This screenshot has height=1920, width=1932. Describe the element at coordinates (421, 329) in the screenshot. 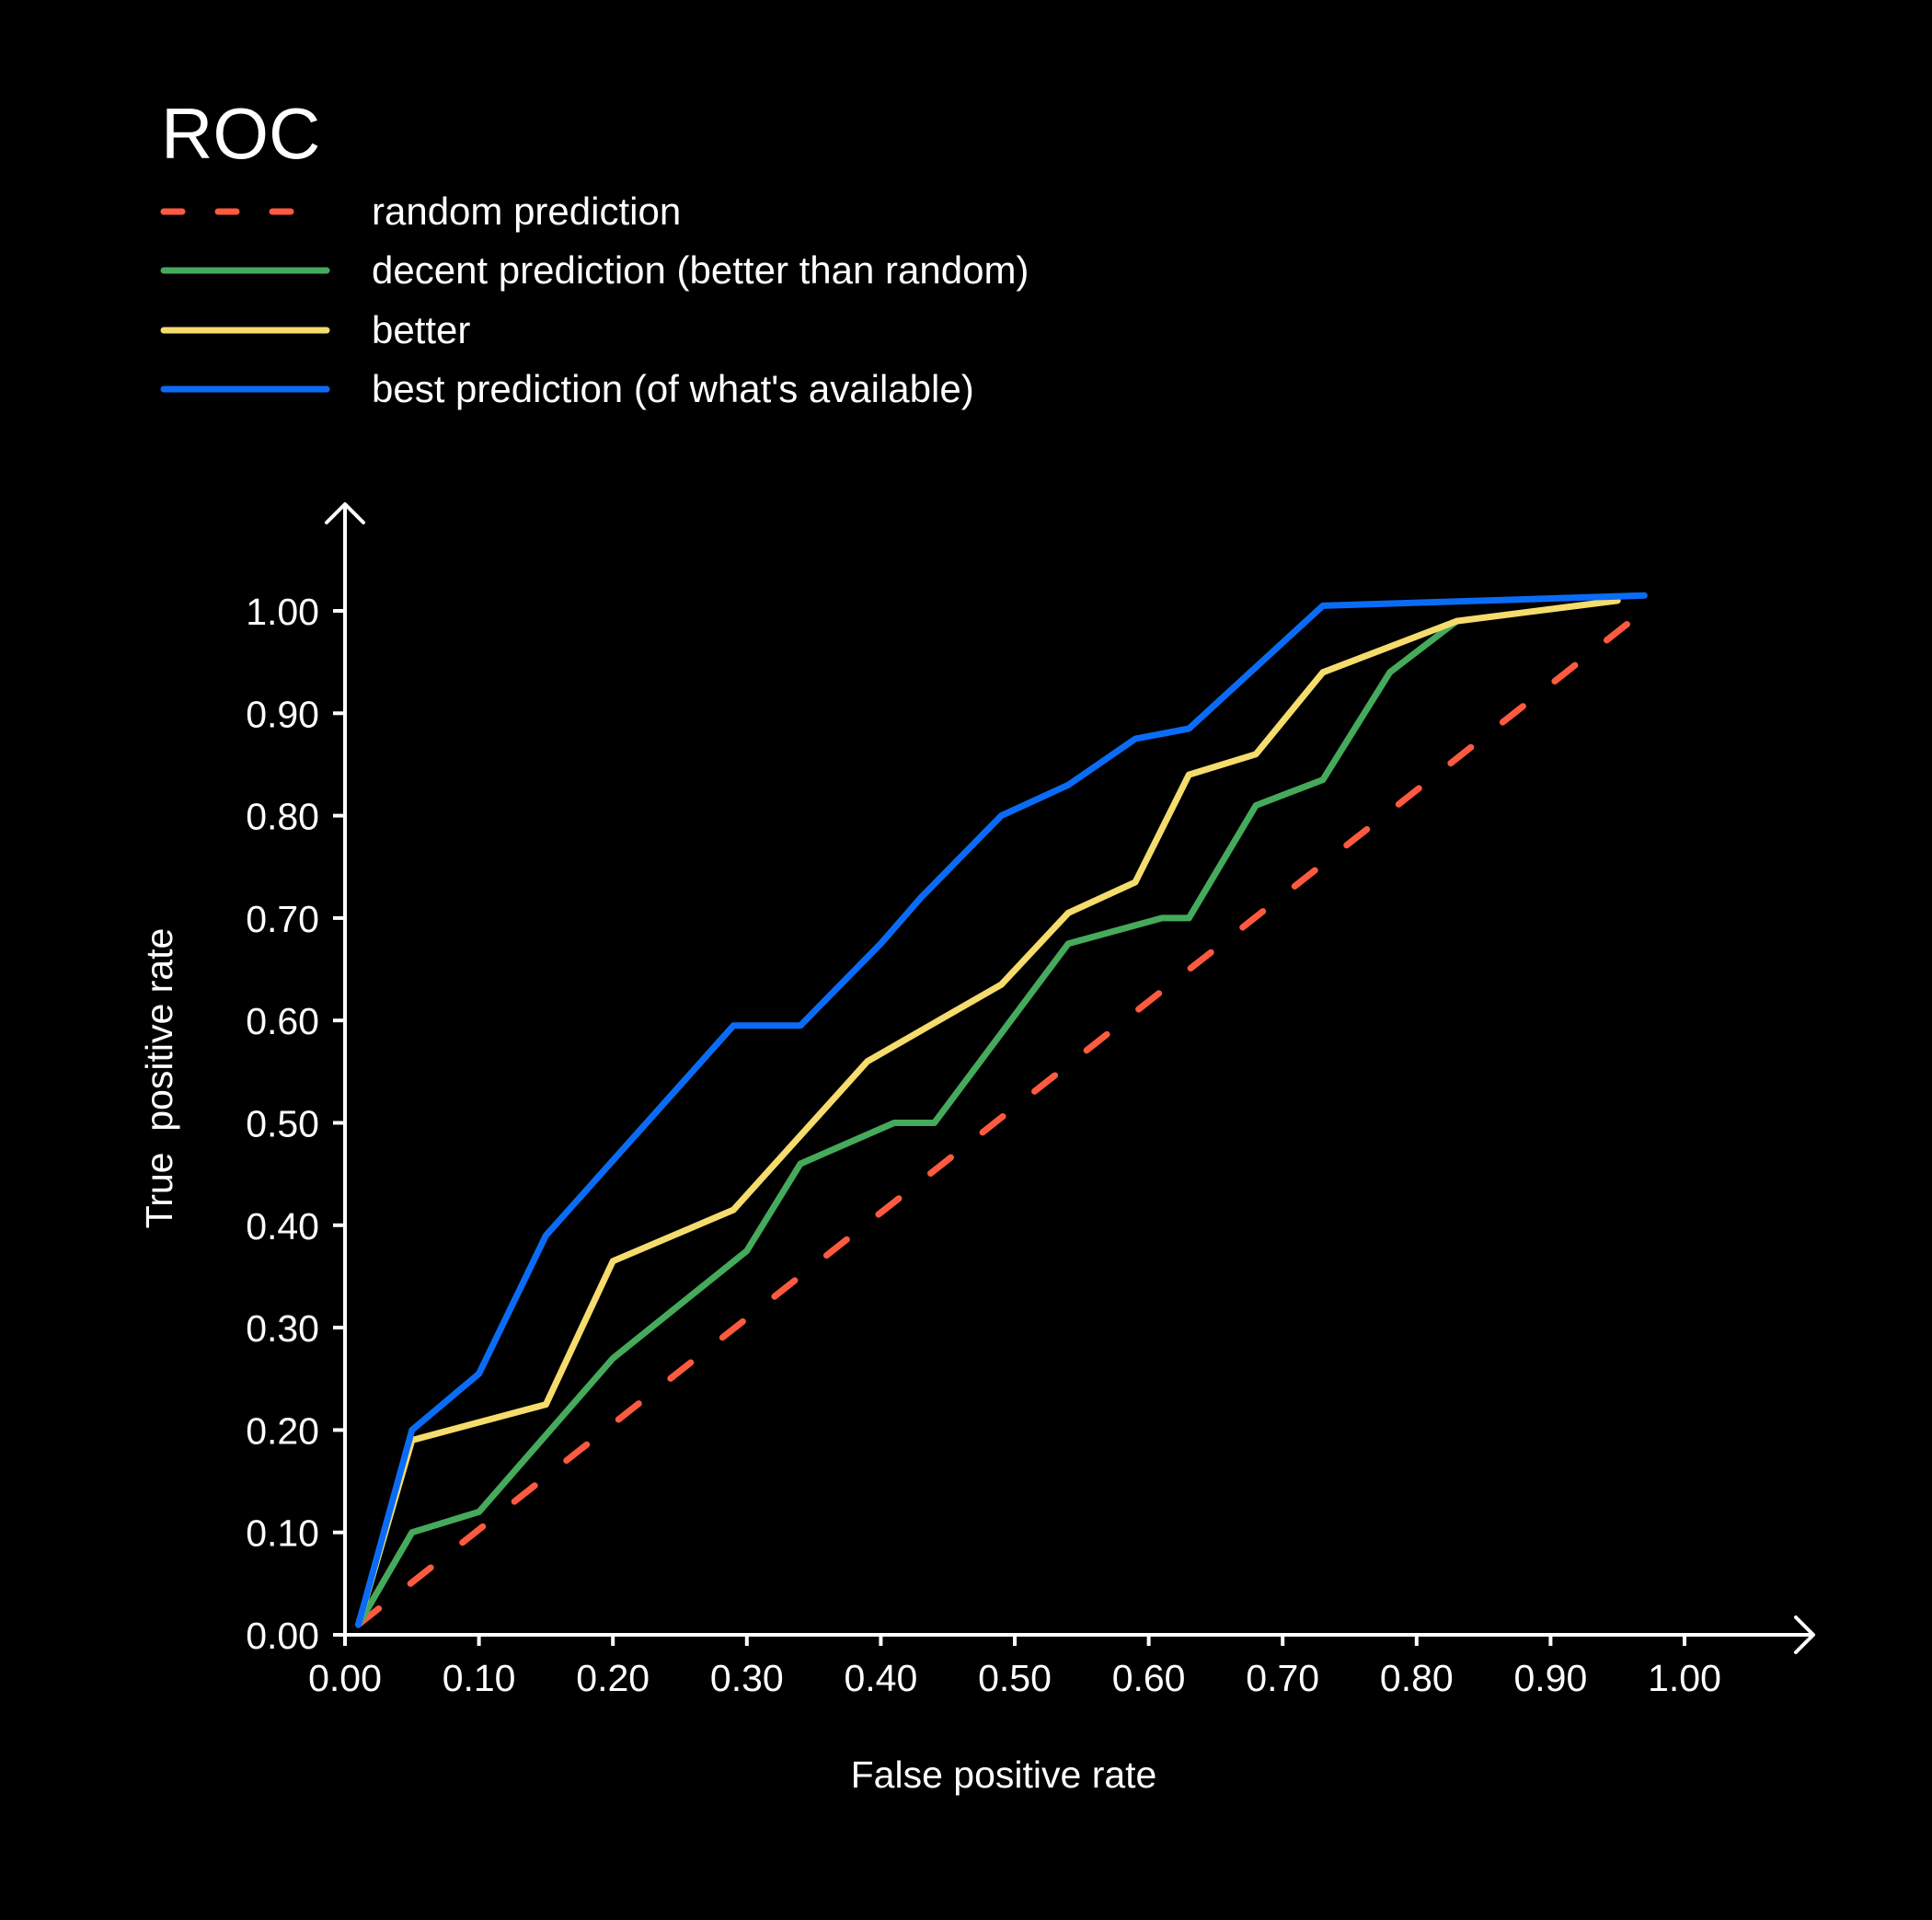

I see `legend-label-2: better` at that location.